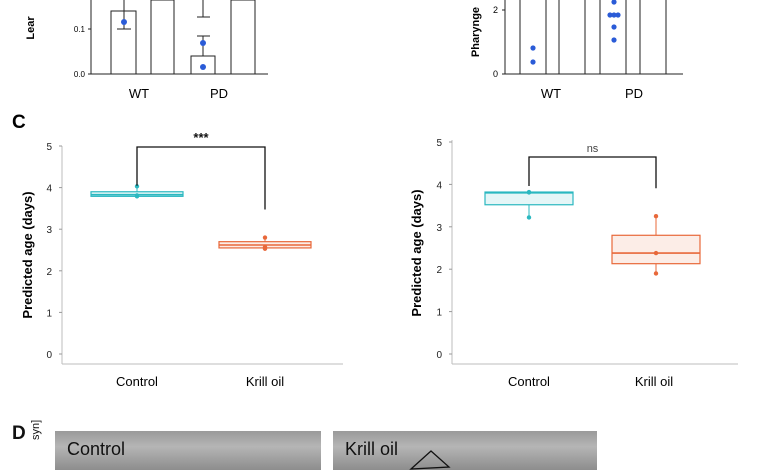 The width and height of the screenshot is (780, 470). What do you see at coordinates (80, 74) in the screenshot?
I see `top-left-ytick-label: 0.0` at bounding box center [80, 74].